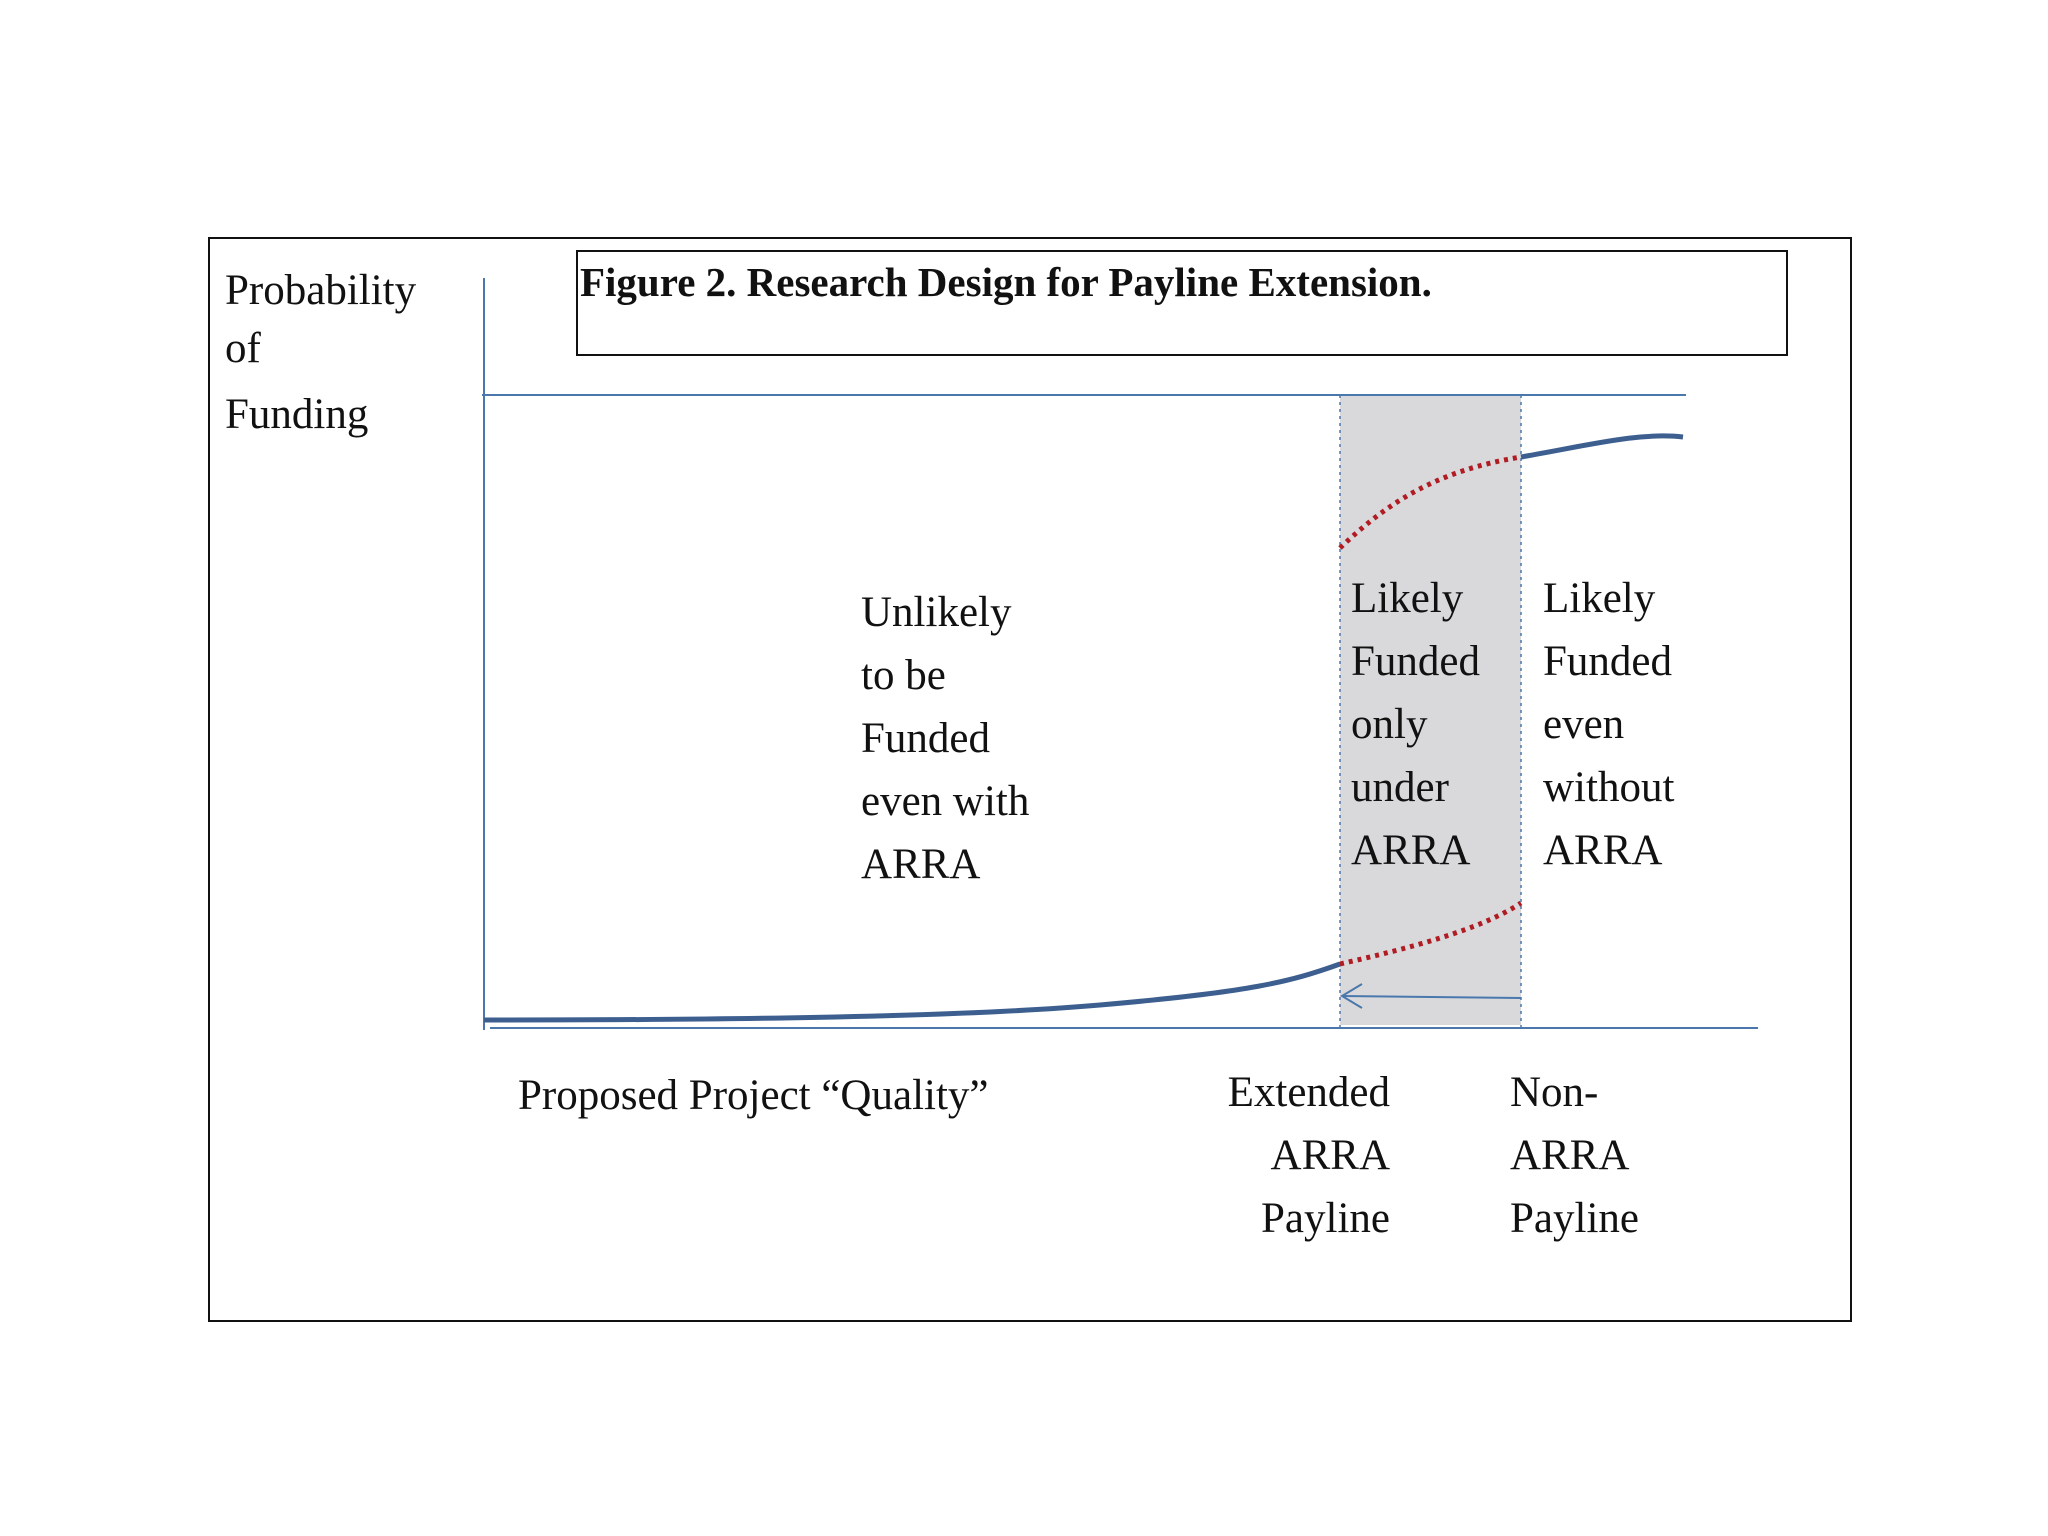 The width and height of the screenshot is (2048, 1536). What do you see at coordinates (903, 675) in the screenshot?
I see `region-label-line: to be` at bounding box center [903, 675].